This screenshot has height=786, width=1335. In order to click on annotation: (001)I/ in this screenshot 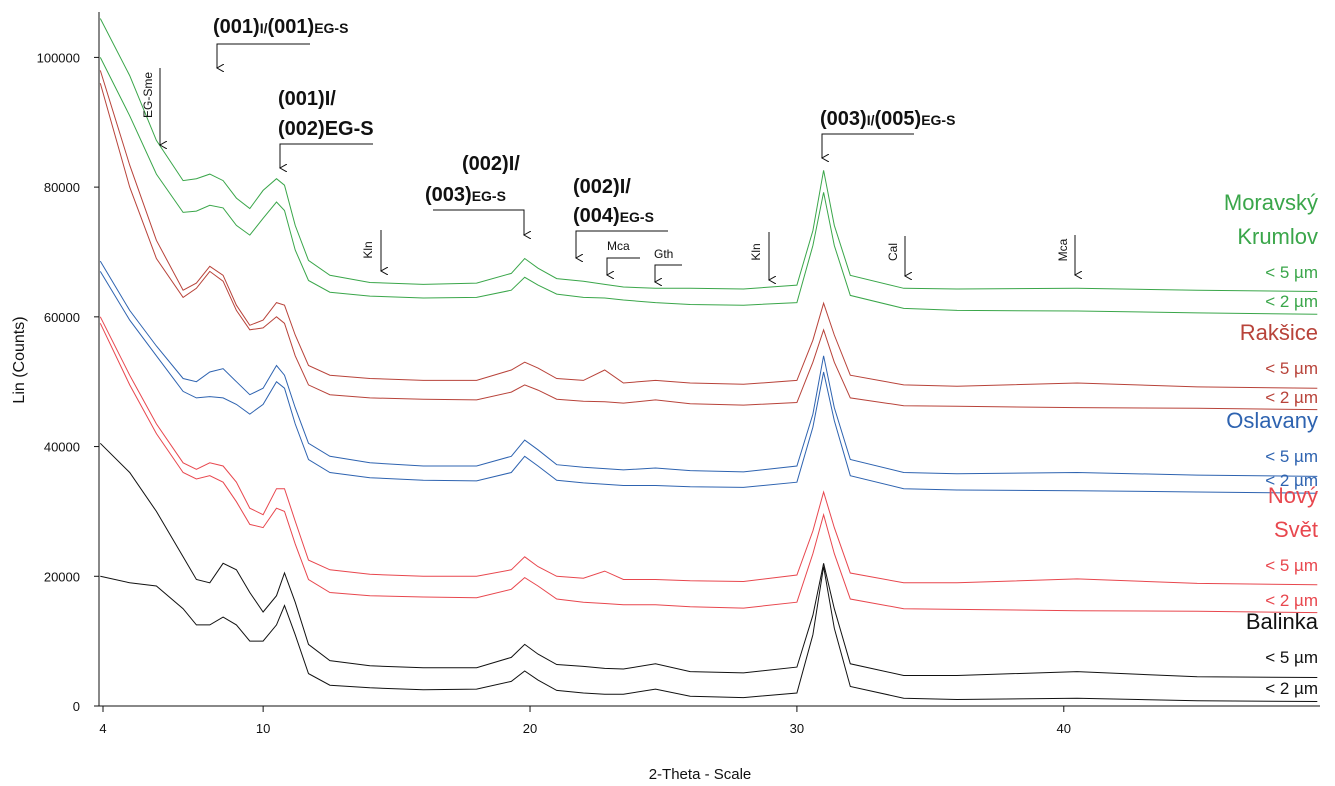, I will do `click(307, 99)`.